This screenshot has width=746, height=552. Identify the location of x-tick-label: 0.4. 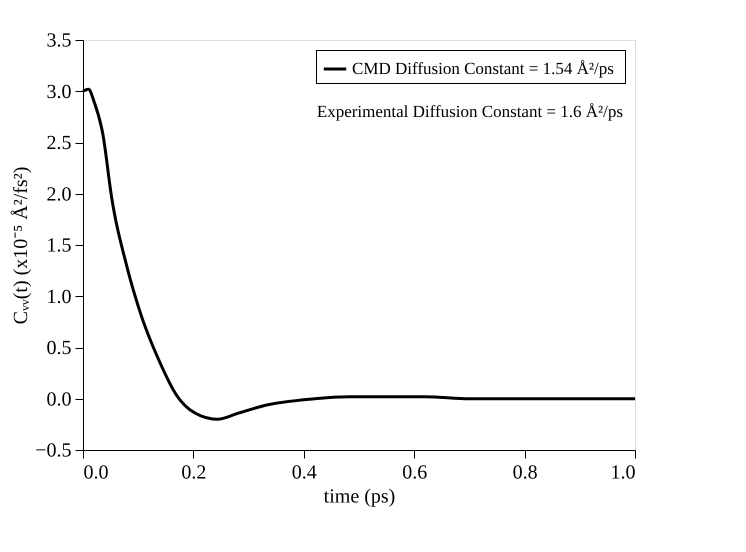
(304, 473).